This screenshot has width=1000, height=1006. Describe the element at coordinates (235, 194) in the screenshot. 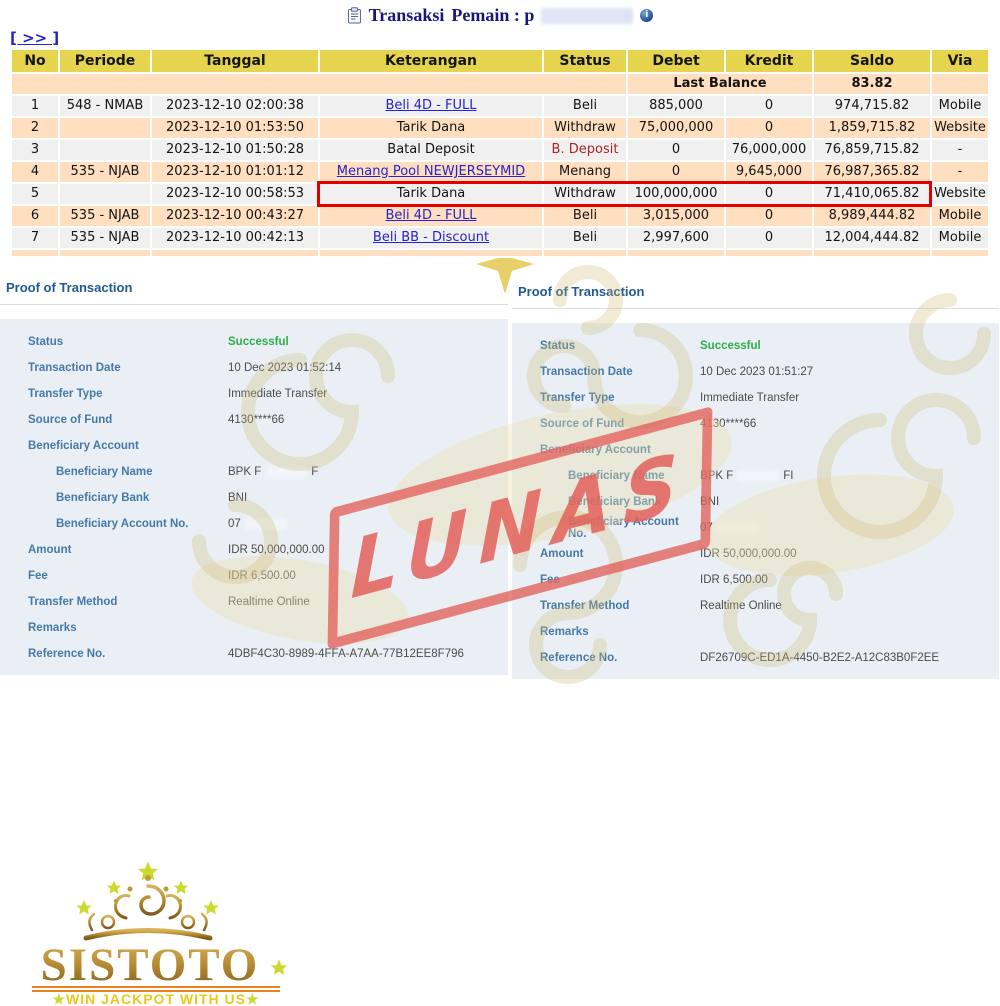

I see `cell-tanggal: 2023-12-10 00:58:53` at that location.